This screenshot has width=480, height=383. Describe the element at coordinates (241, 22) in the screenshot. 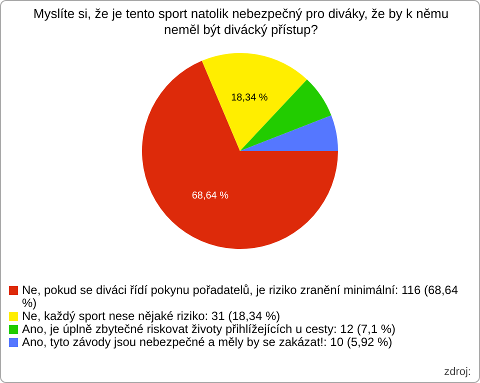

I see `chart-title: Myslíte si, že je tento sport natolik nebezpečný pro diváky, že by k němu neměl být divácký přístup?` at that location.